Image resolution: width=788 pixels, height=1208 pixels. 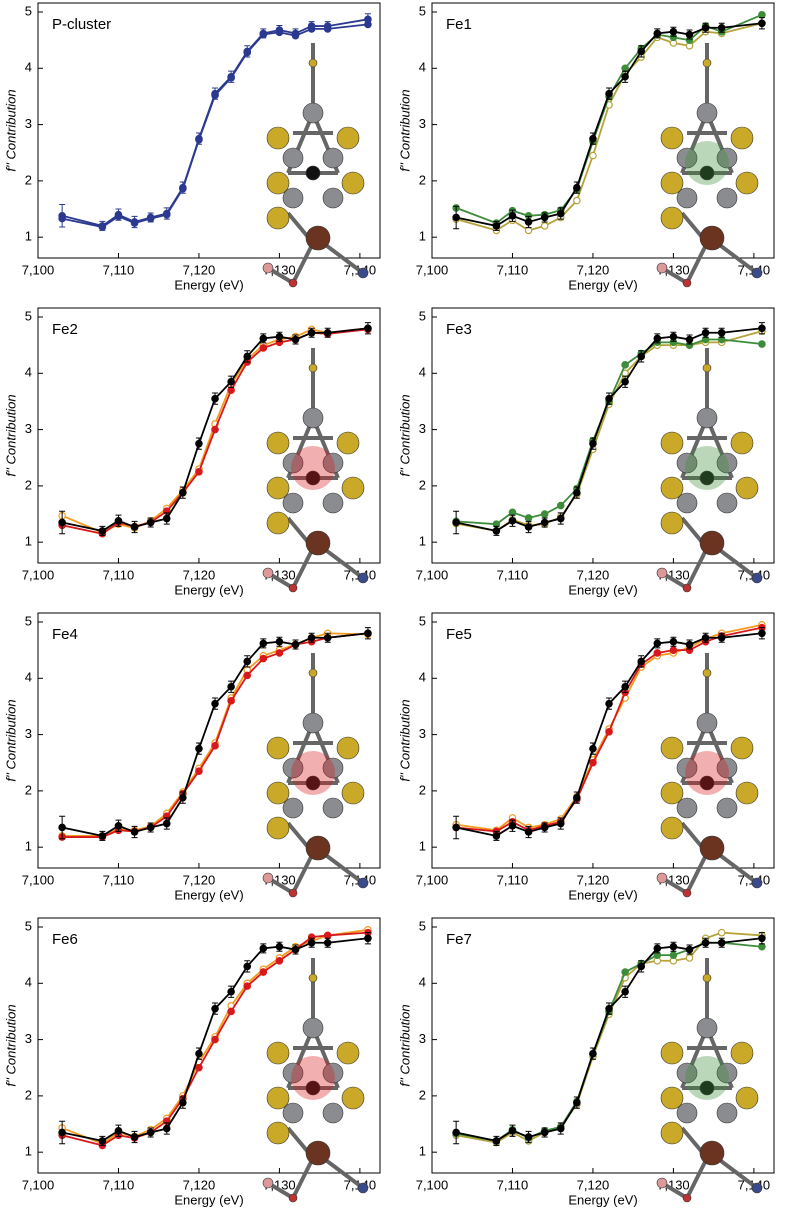 What do you see at coordinates (28, 925) in the screenshot?
I see `y-tick-label: 5` at bounding box center [28, 925].